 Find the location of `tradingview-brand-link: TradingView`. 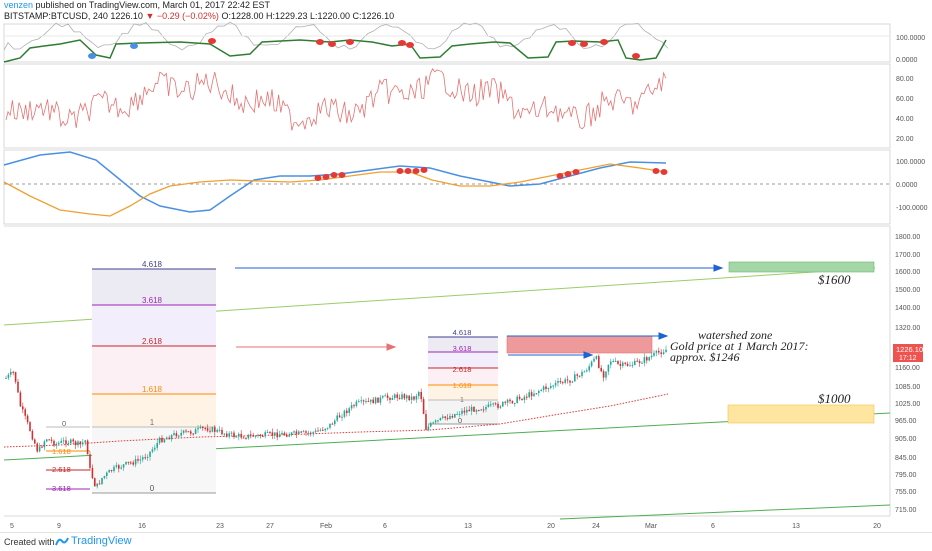

tradingview-brand-link: TradingView is located at coordinates (101, 541).